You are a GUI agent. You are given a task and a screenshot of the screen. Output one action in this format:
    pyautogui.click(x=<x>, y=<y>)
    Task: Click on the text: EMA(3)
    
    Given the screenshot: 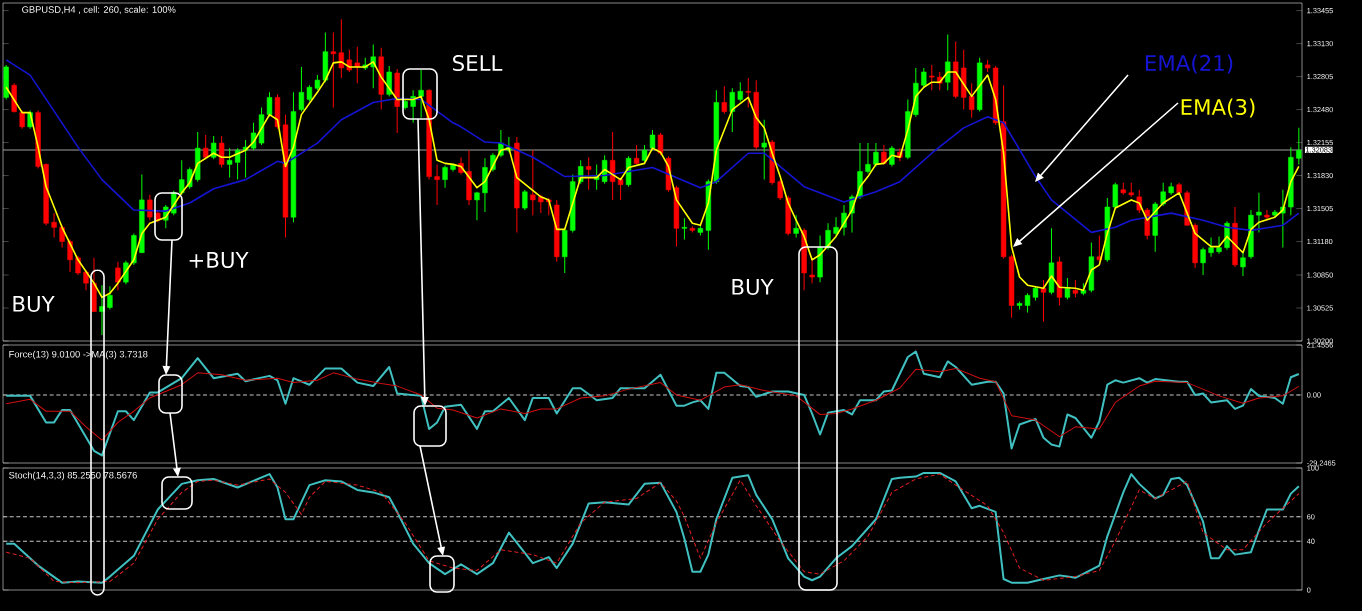 What is the action you would take?
    pyautogui.click(x=1218, y=108)
    